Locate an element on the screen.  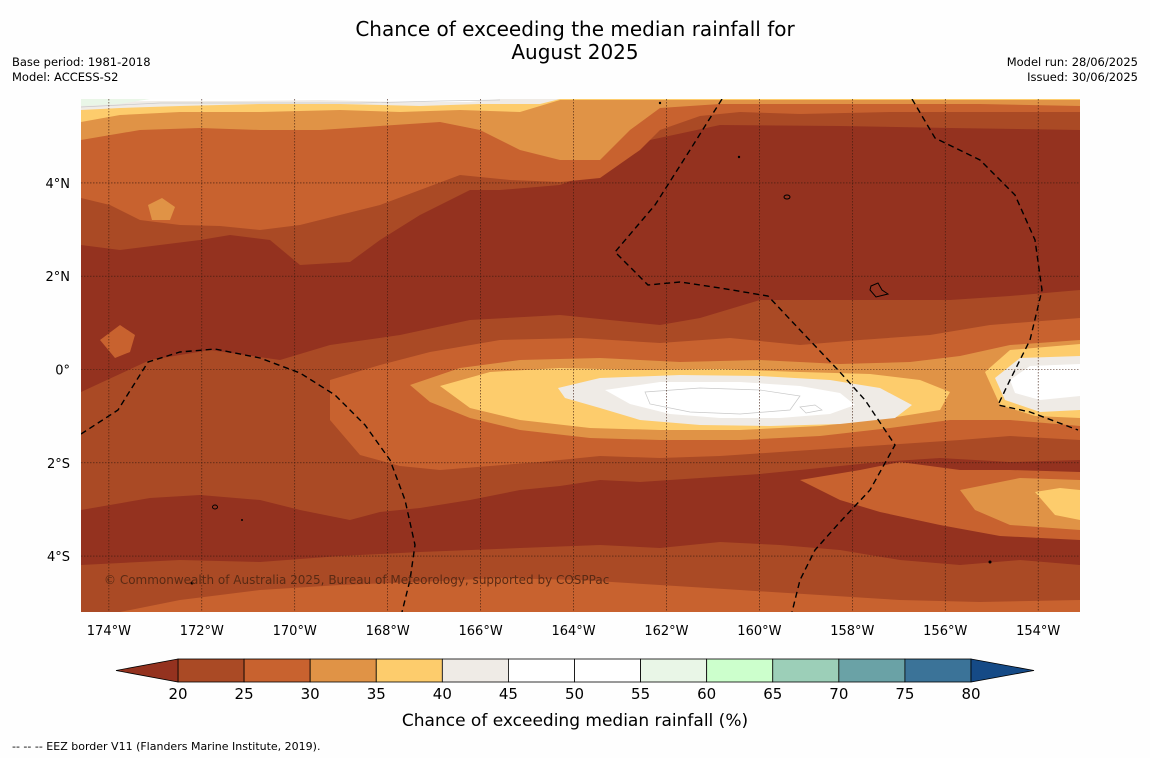
issued-text: Issued: 30/06/2025 is located at coordinates (1082, 77).